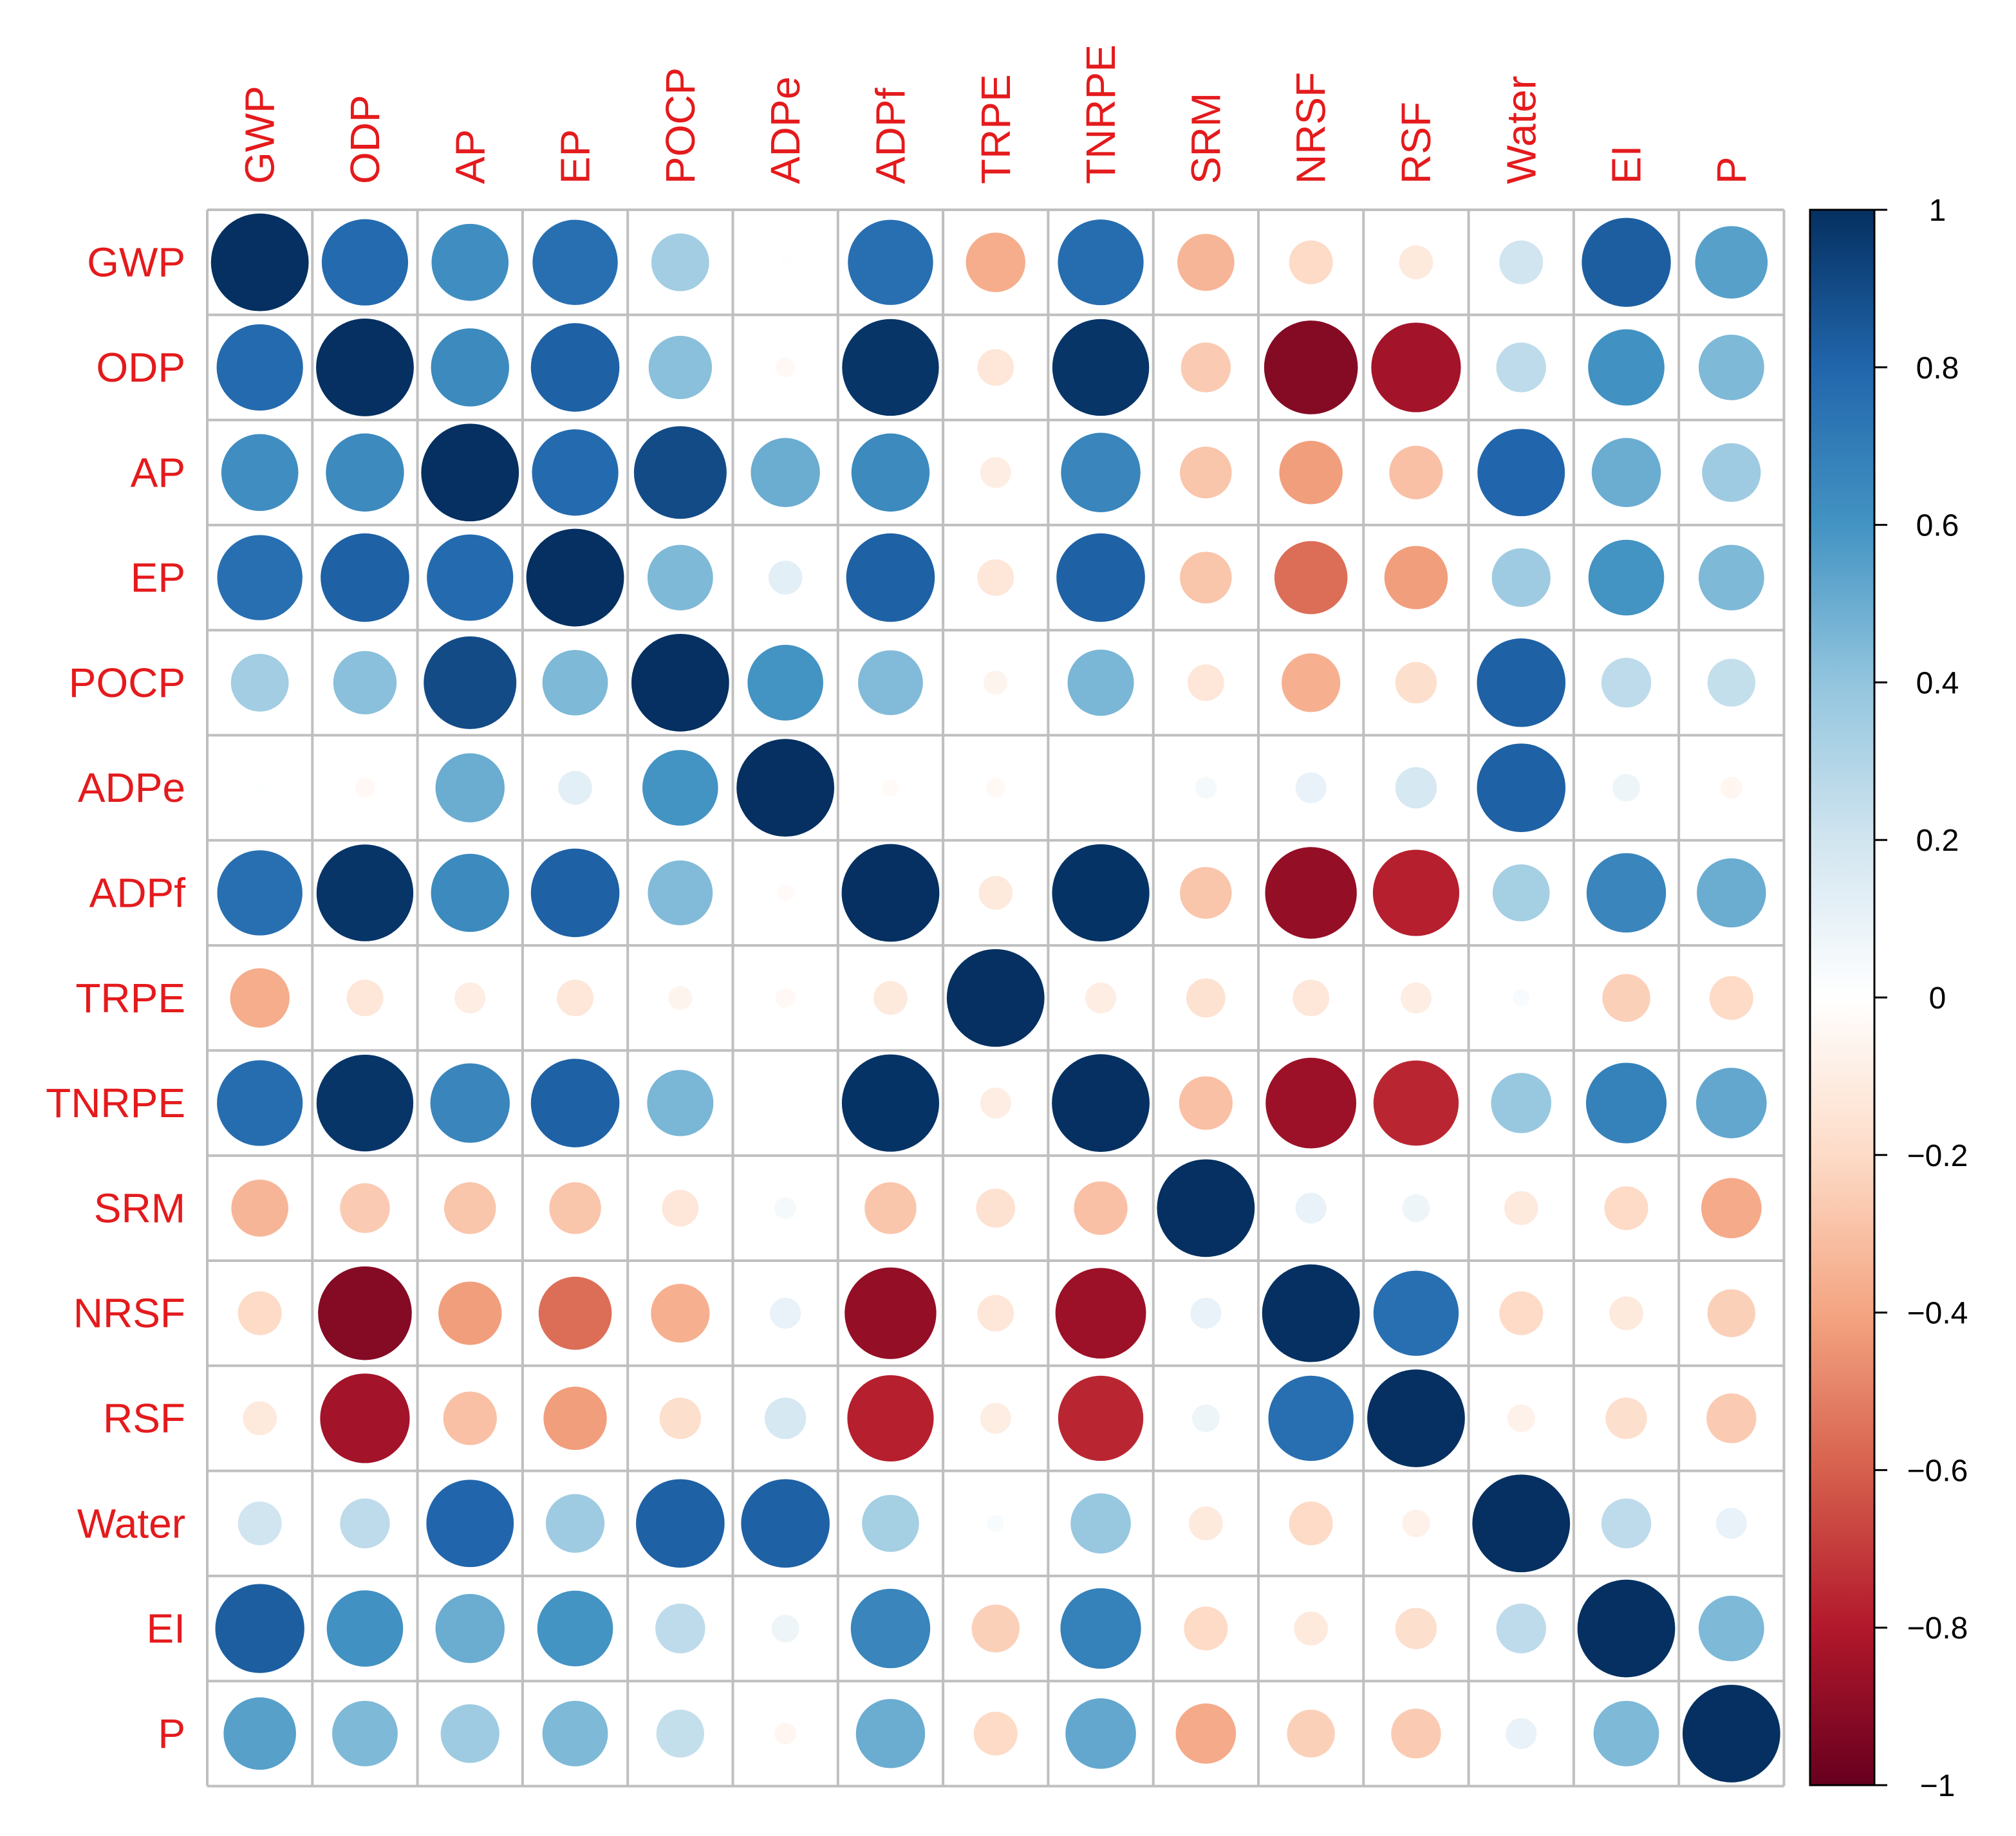 The height and width of the screenshot is (1836, 2016). Describe the element at coordinates (1521, 262) in the screenshot. I see `correlation-circle-gwp-water` at that location.